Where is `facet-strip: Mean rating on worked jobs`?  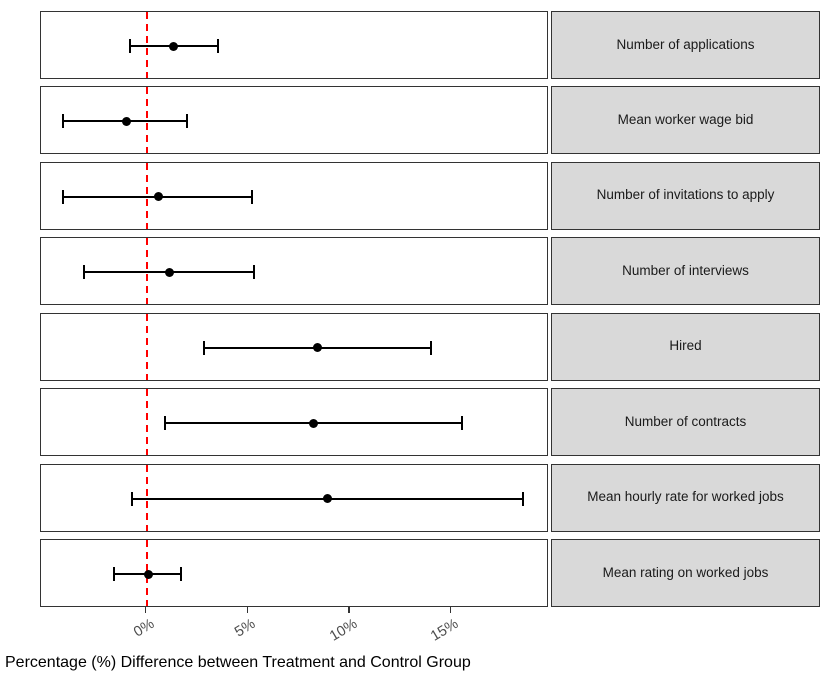 facet-strip: Mean rating on worked jobs is located at coordinates (685, 573).